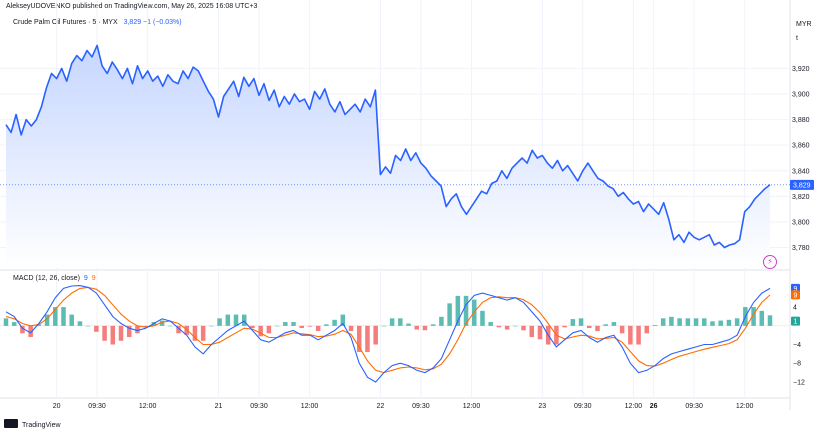 The image size is (824, 433). What do you see at coordinates (65, 22) in the screenshot?
I see `symbol-title: Crude Palm Oil Futures · 5 · MYX` at bounding box center [65, 22].